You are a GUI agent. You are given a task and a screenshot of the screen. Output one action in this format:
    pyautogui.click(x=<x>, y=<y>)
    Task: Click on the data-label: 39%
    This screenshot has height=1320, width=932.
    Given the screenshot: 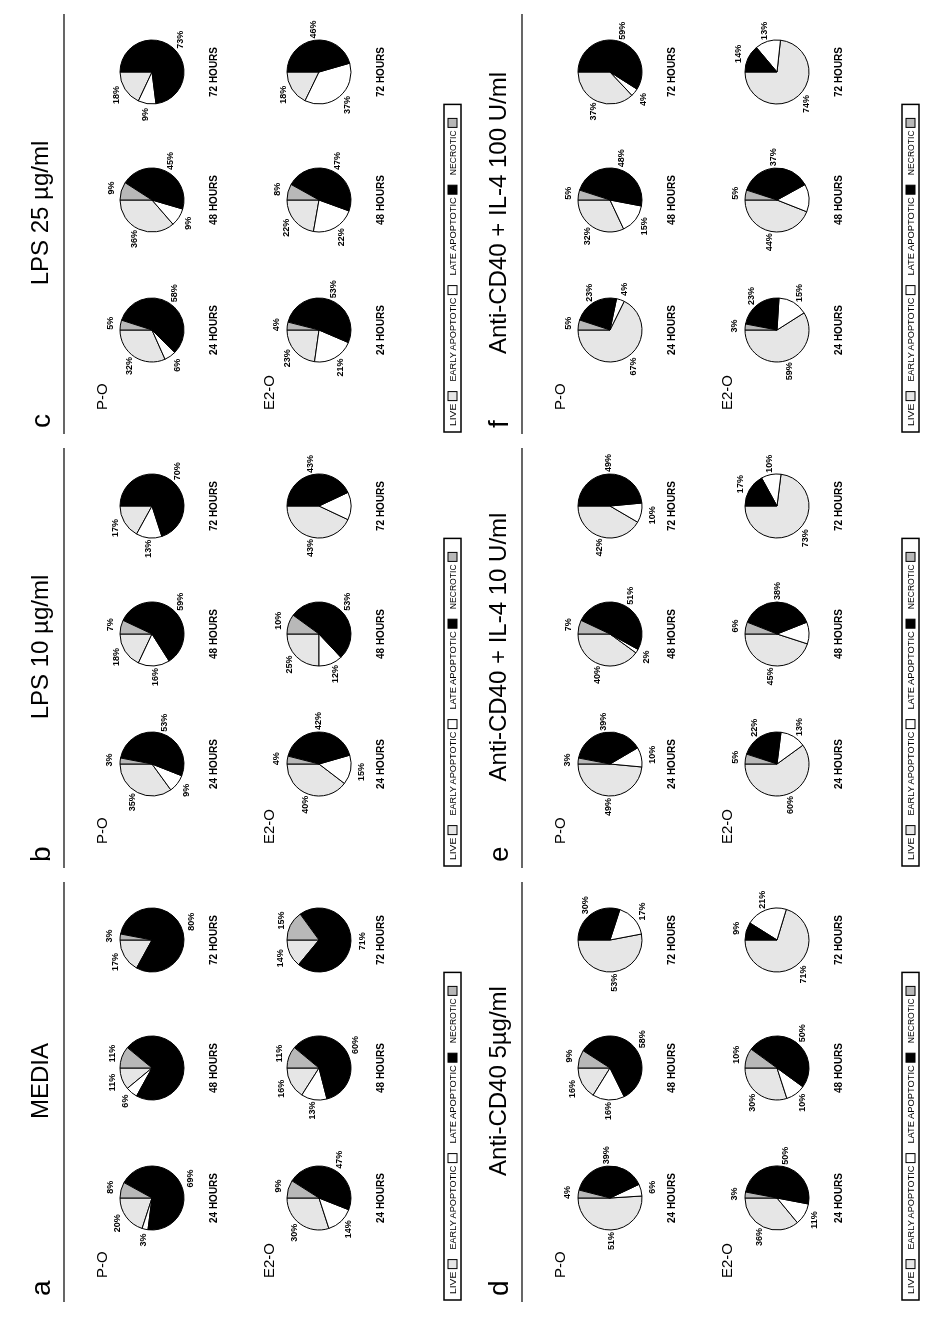 What is the action you would take?
    pyautogui.click(x=602, y=721)
    